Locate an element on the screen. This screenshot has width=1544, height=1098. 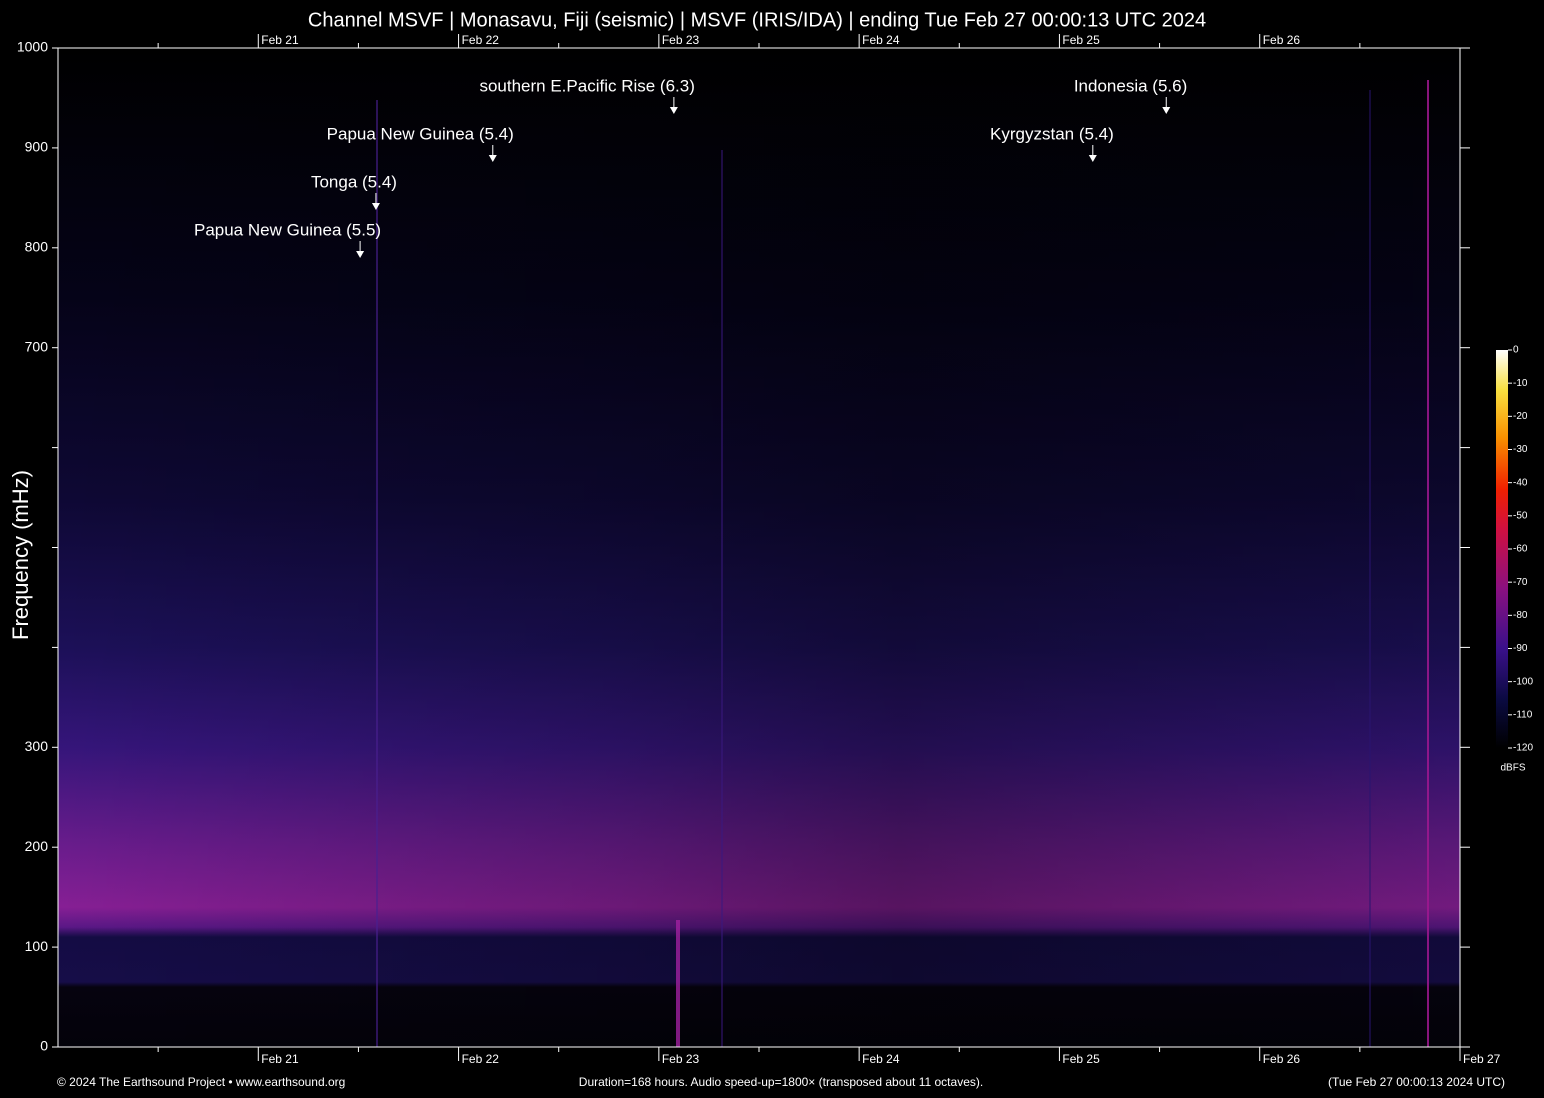
colorbar-tick-label: -30 is located at coordinates (1520, 449).